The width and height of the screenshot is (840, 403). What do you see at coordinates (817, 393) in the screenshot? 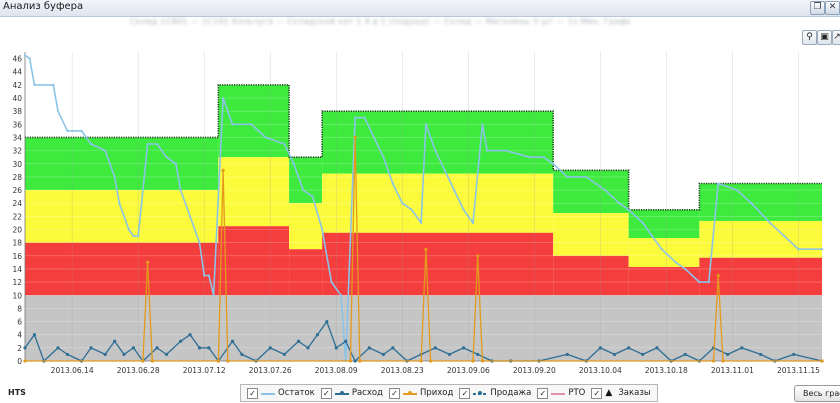
I see `full-chart-button: Весь график` at bounding box center [817, 393].